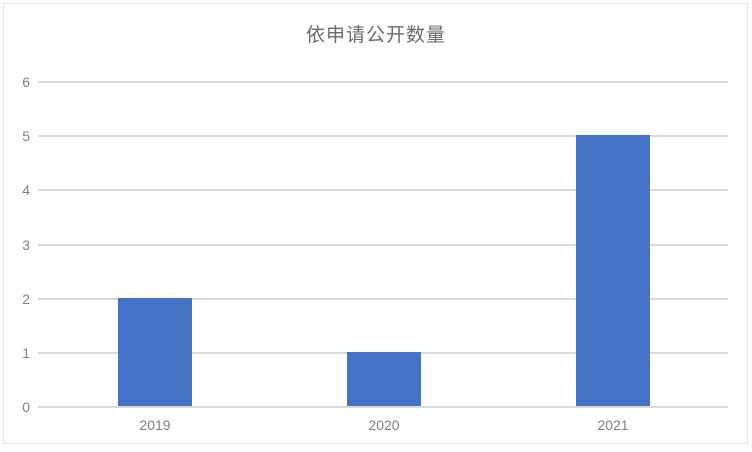 This screenshot has height=452, width=752. Describe the element at coordinates (26, 407) in the screenshot. I see `y-tick-label-0: 0` at that location.